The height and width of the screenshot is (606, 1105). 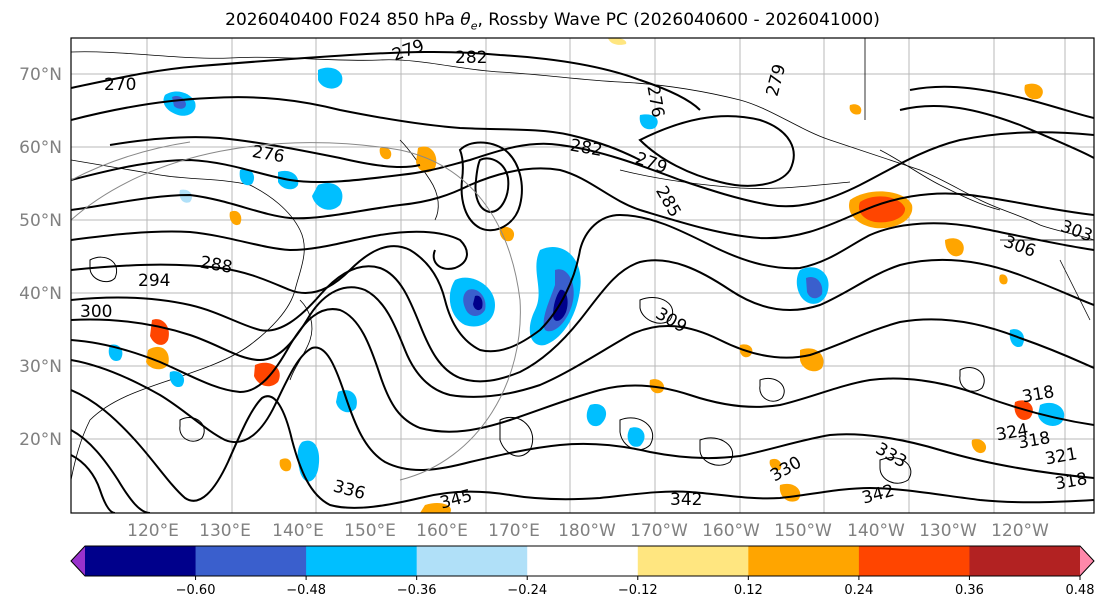 I want to click on lon-label: 160°W, so click(x=731, y=531).